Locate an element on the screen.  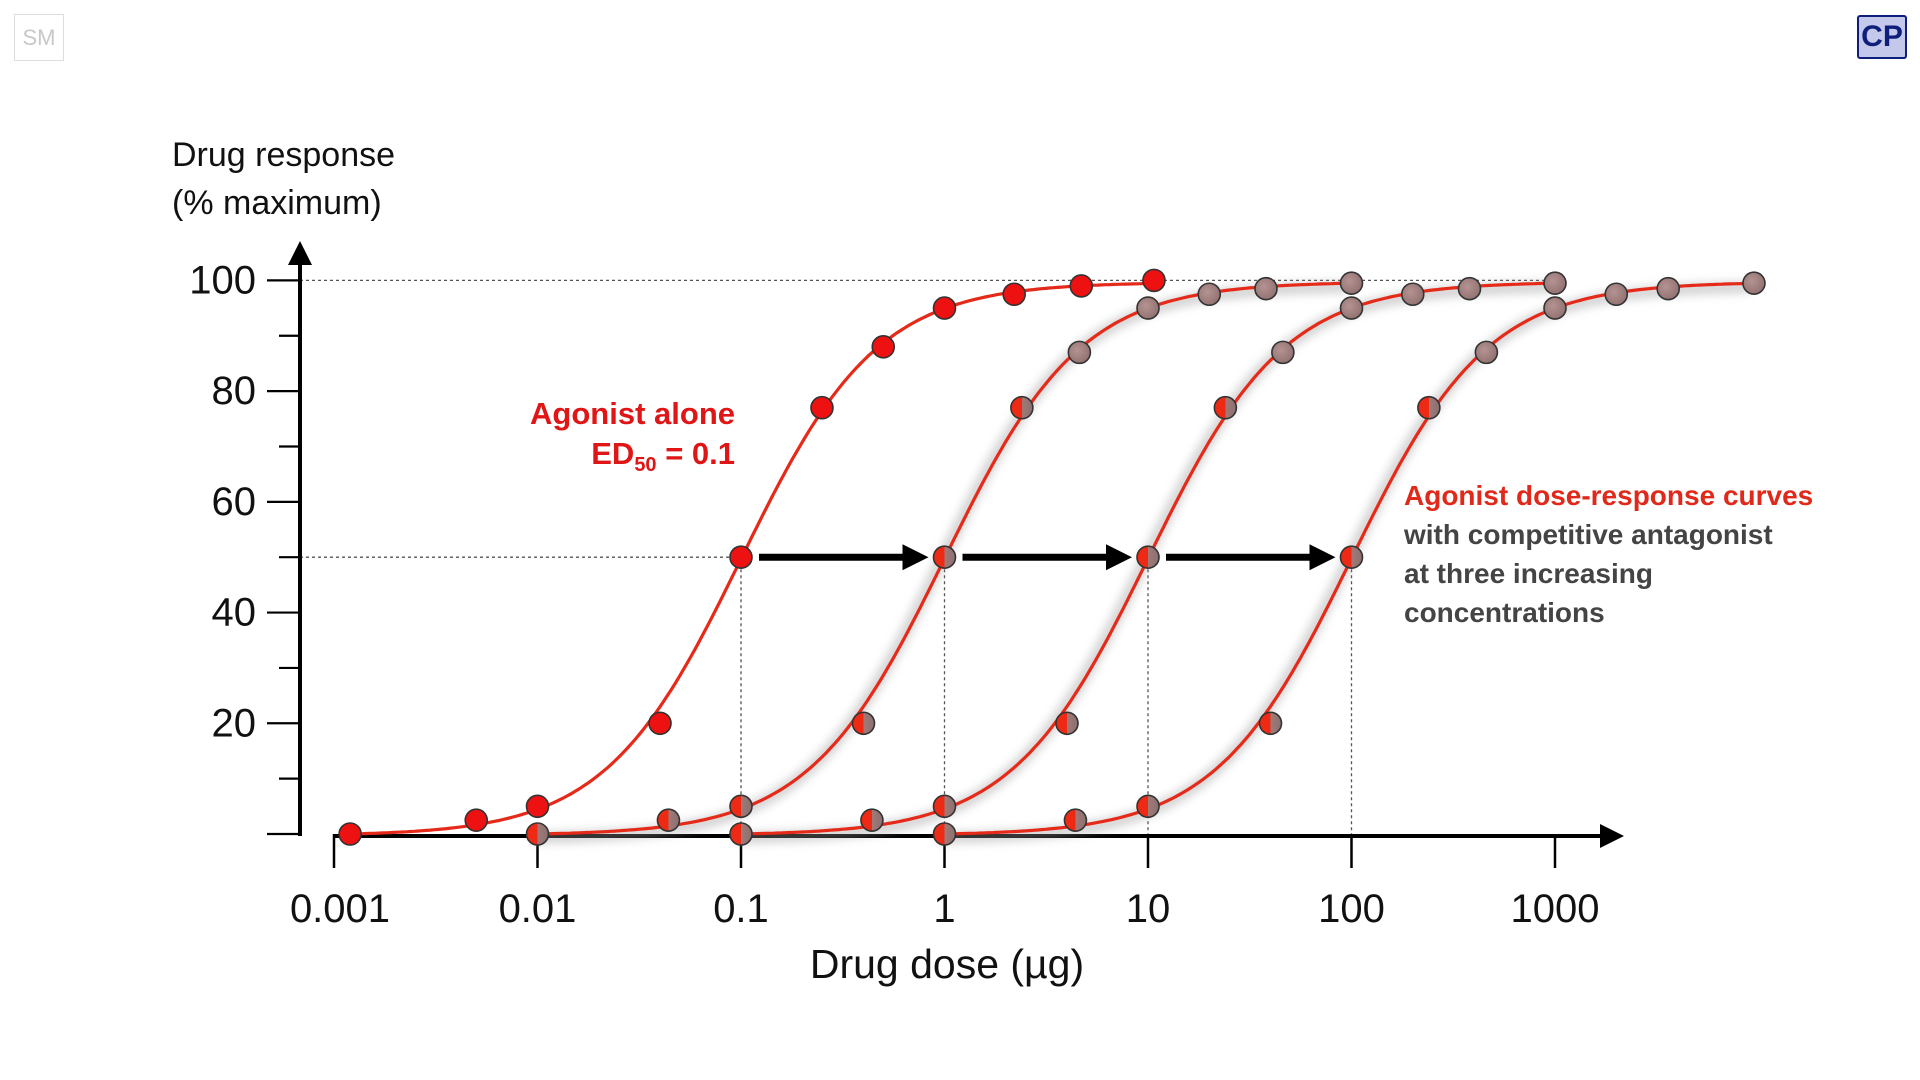
ed-label: ED is located at coordinates (613, 453).